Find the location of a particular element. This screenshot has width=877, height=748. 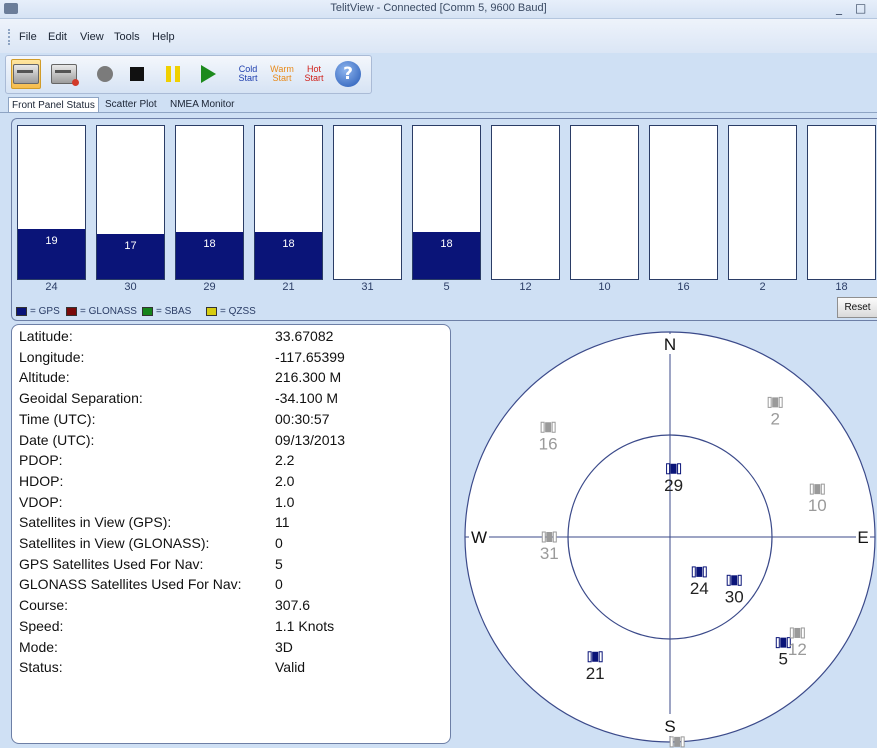

tab-scatter-plot: Scatter Plot is located at coordinates (131, 104).